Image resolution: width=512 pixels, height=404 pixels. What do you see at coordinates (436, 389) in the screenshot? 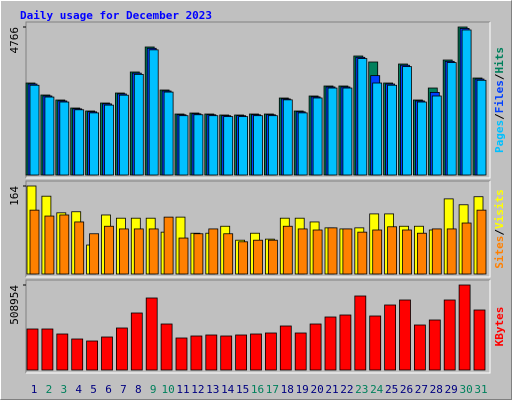
I see `x-tick-label: 28` at bounding box center [436, 389].